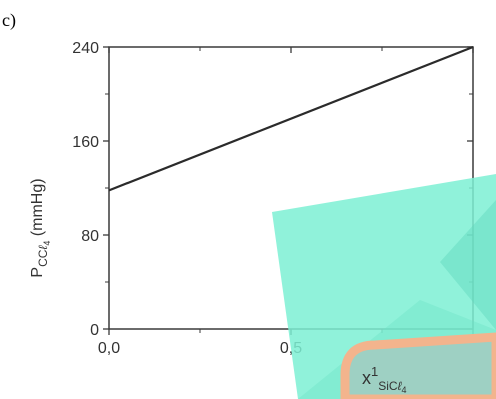 The height and width of the screenshot is (399, 496). Describe the element at coordinates (400, 386) in the screenshot. I see `x-axis-title-ell: ℓ` at that location.